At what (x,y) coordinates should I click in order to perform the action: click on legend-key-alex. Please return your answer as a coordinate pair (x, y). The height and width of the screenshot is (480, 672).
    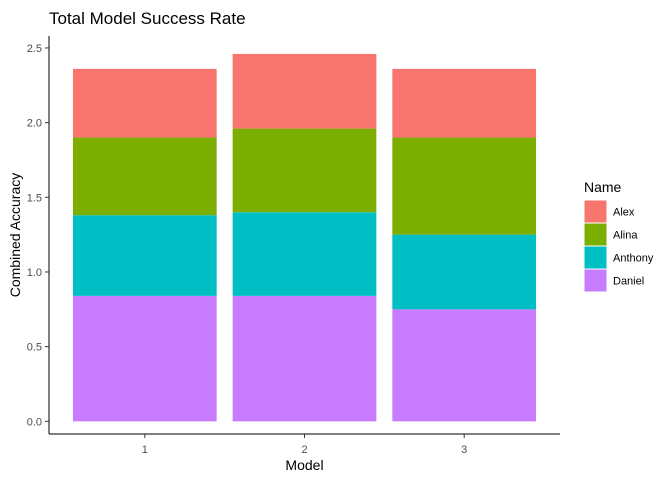
    Looking at the image, I should click on (595, 211).